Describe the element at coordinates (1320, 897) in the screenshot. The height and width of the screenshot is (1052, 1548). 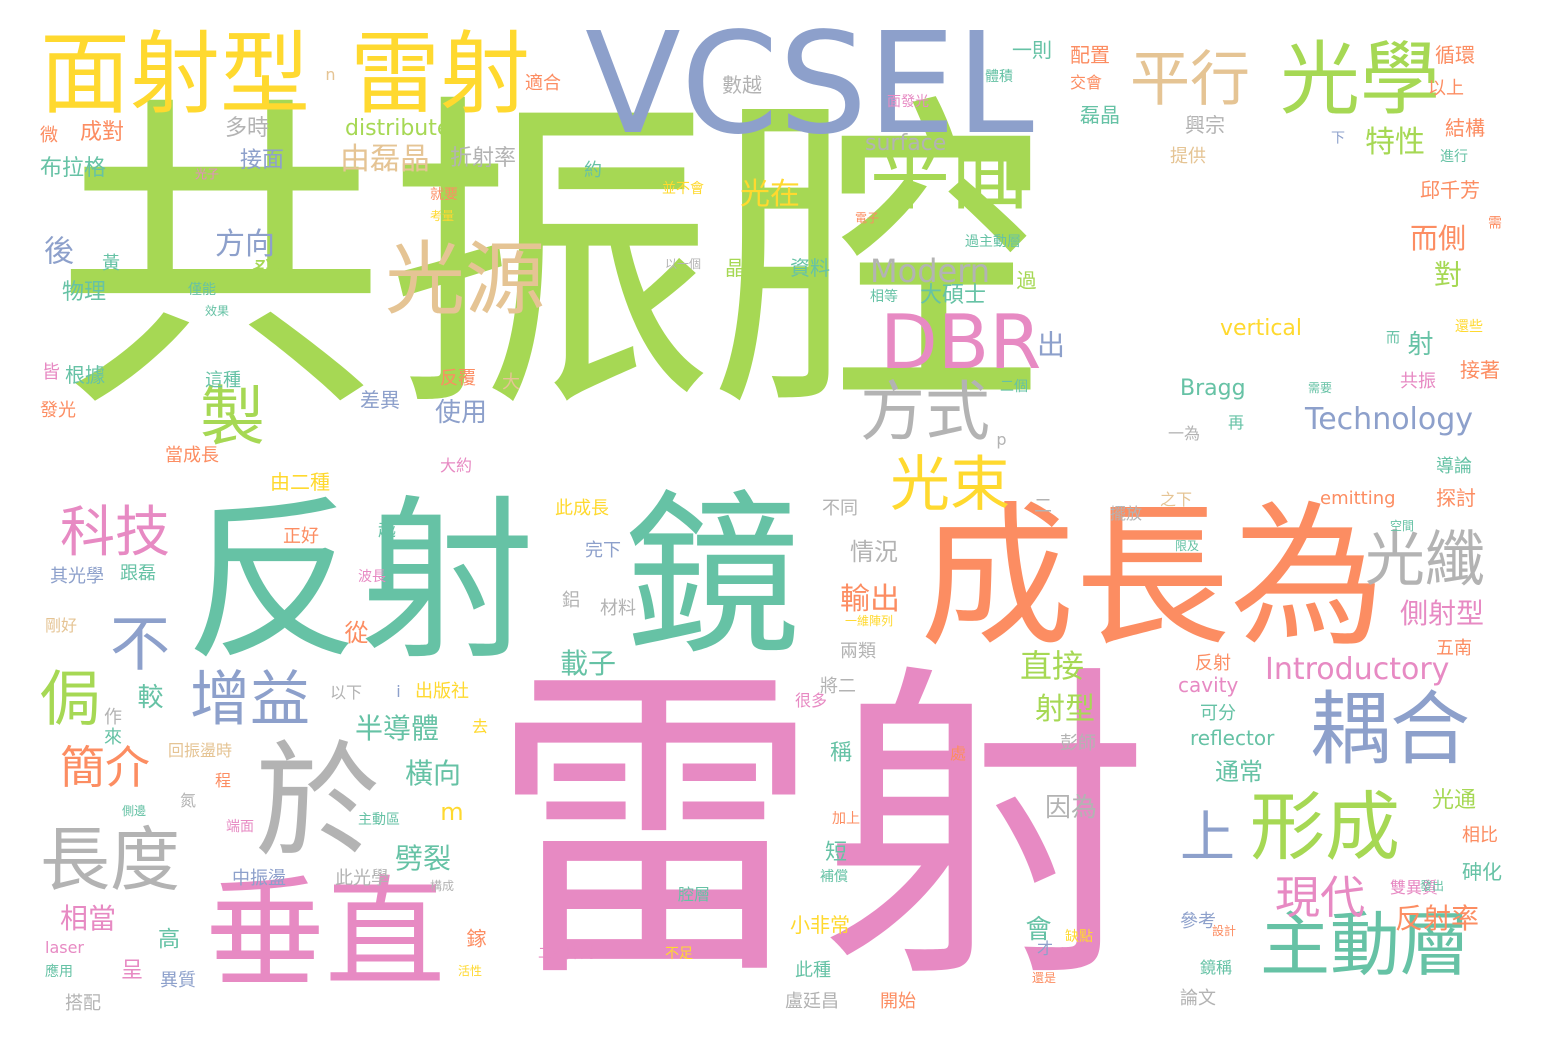
I see `cloud-word: 現代` at that location.